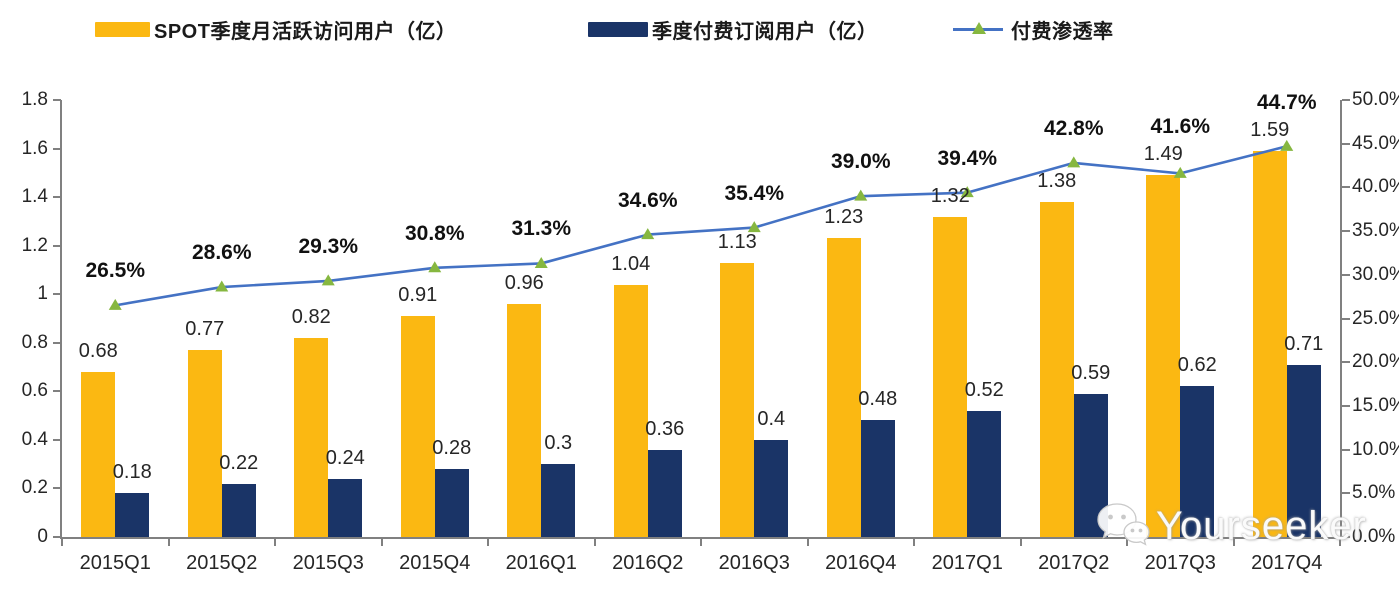 This screenshot has width=1399, height=596. I want to click on line-marker-2017Q4, so click(1287, 145).